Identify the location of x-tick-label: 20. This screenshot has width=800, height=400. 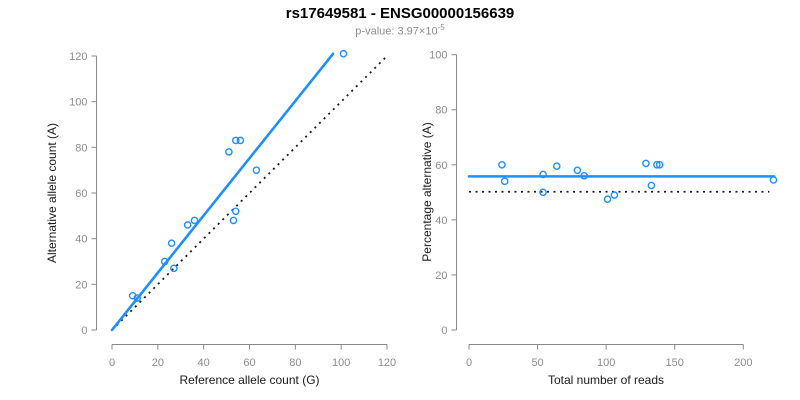
(158, 363).